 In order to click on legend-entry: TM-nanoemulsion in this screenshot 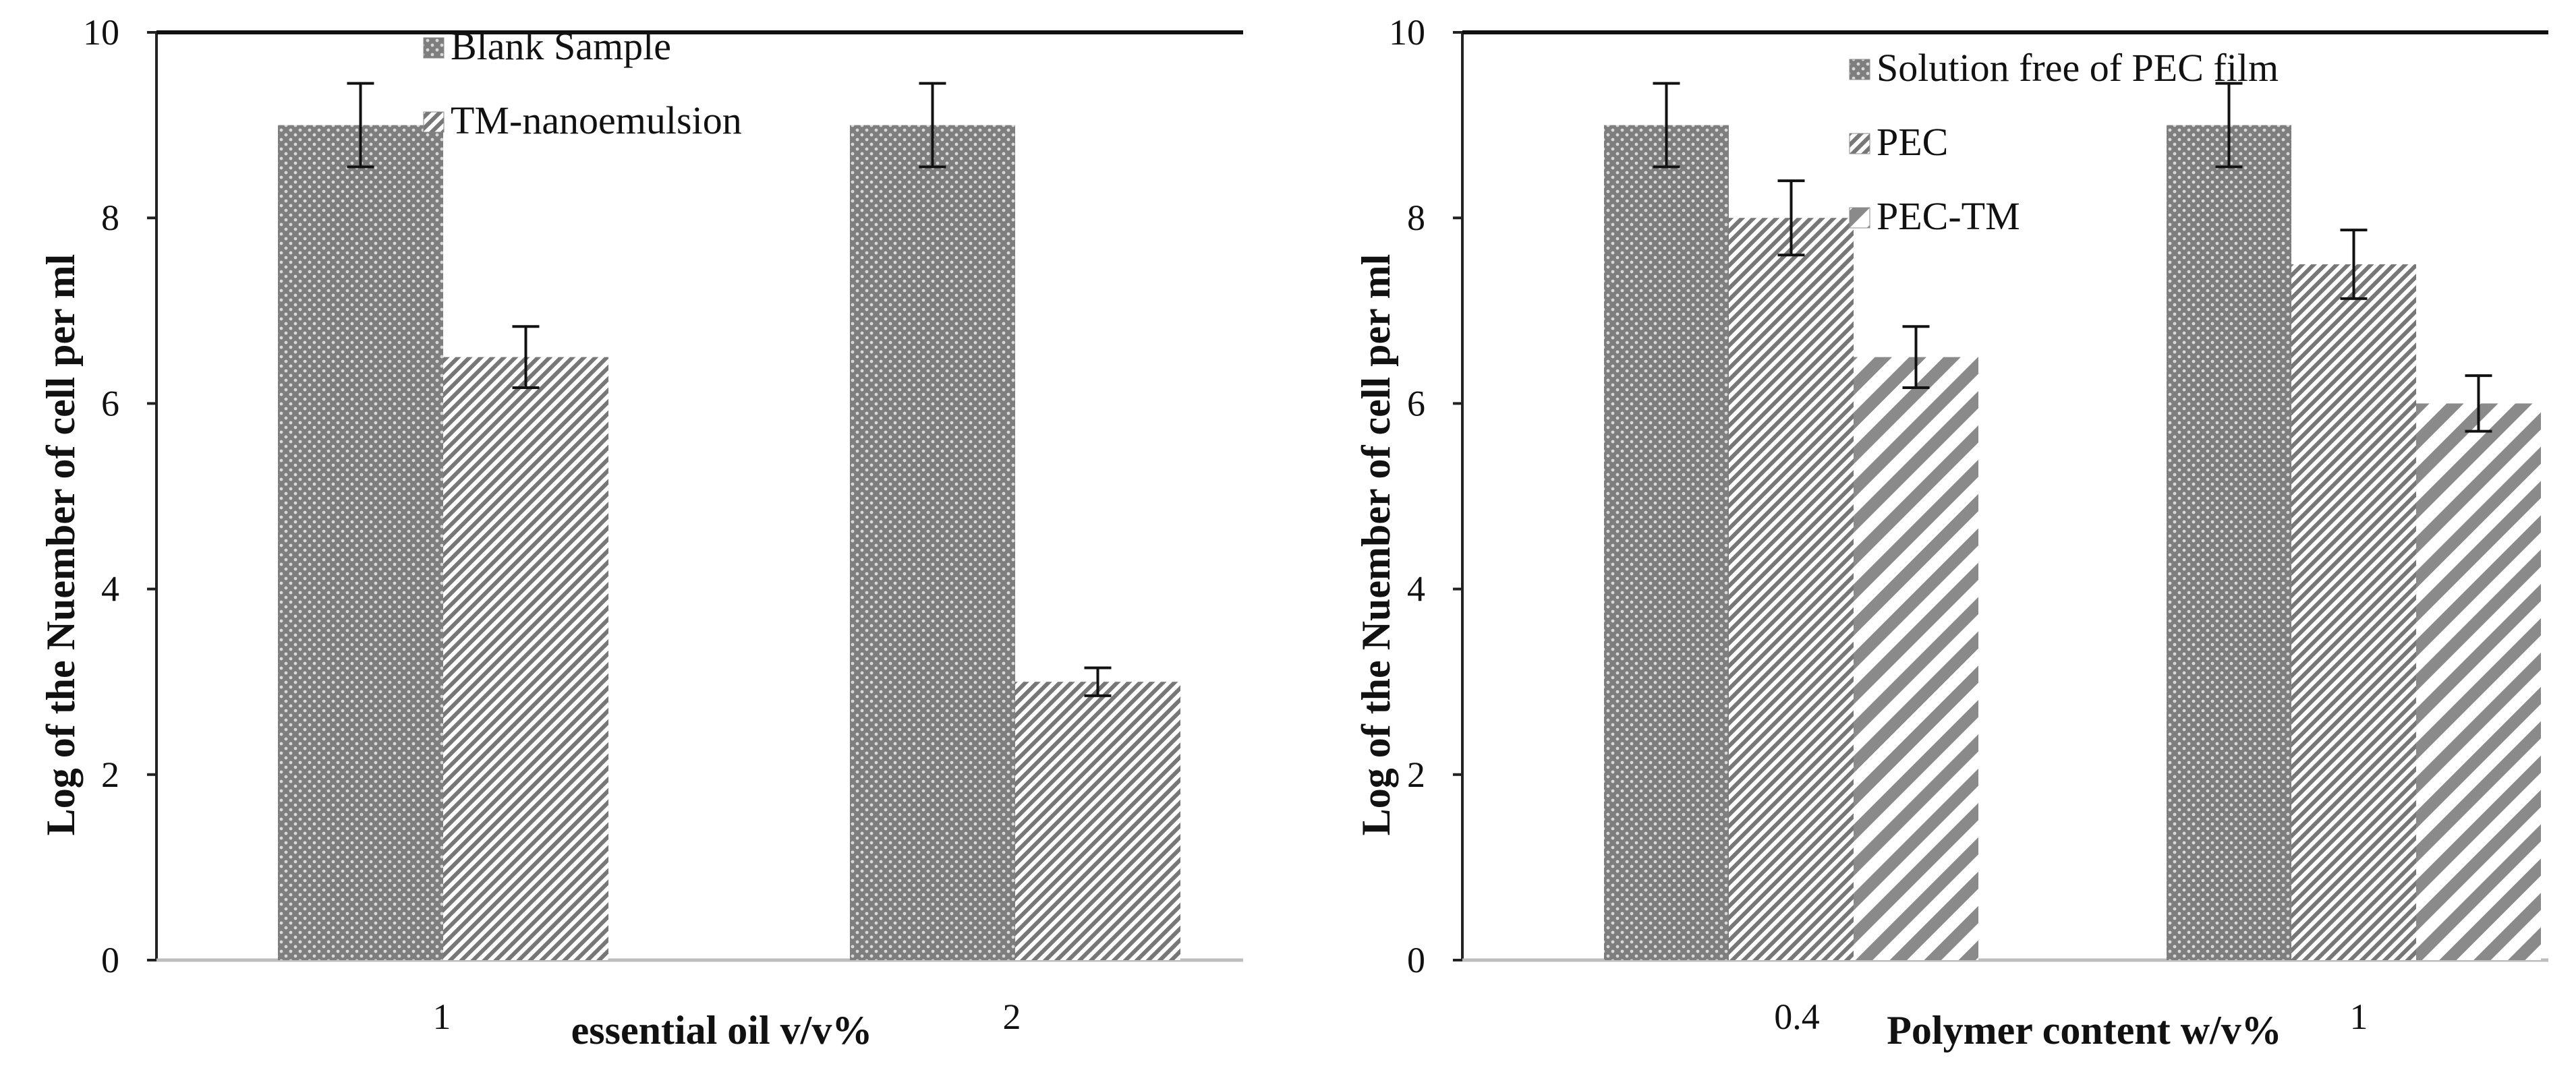, I will do `click(596, 120)`.